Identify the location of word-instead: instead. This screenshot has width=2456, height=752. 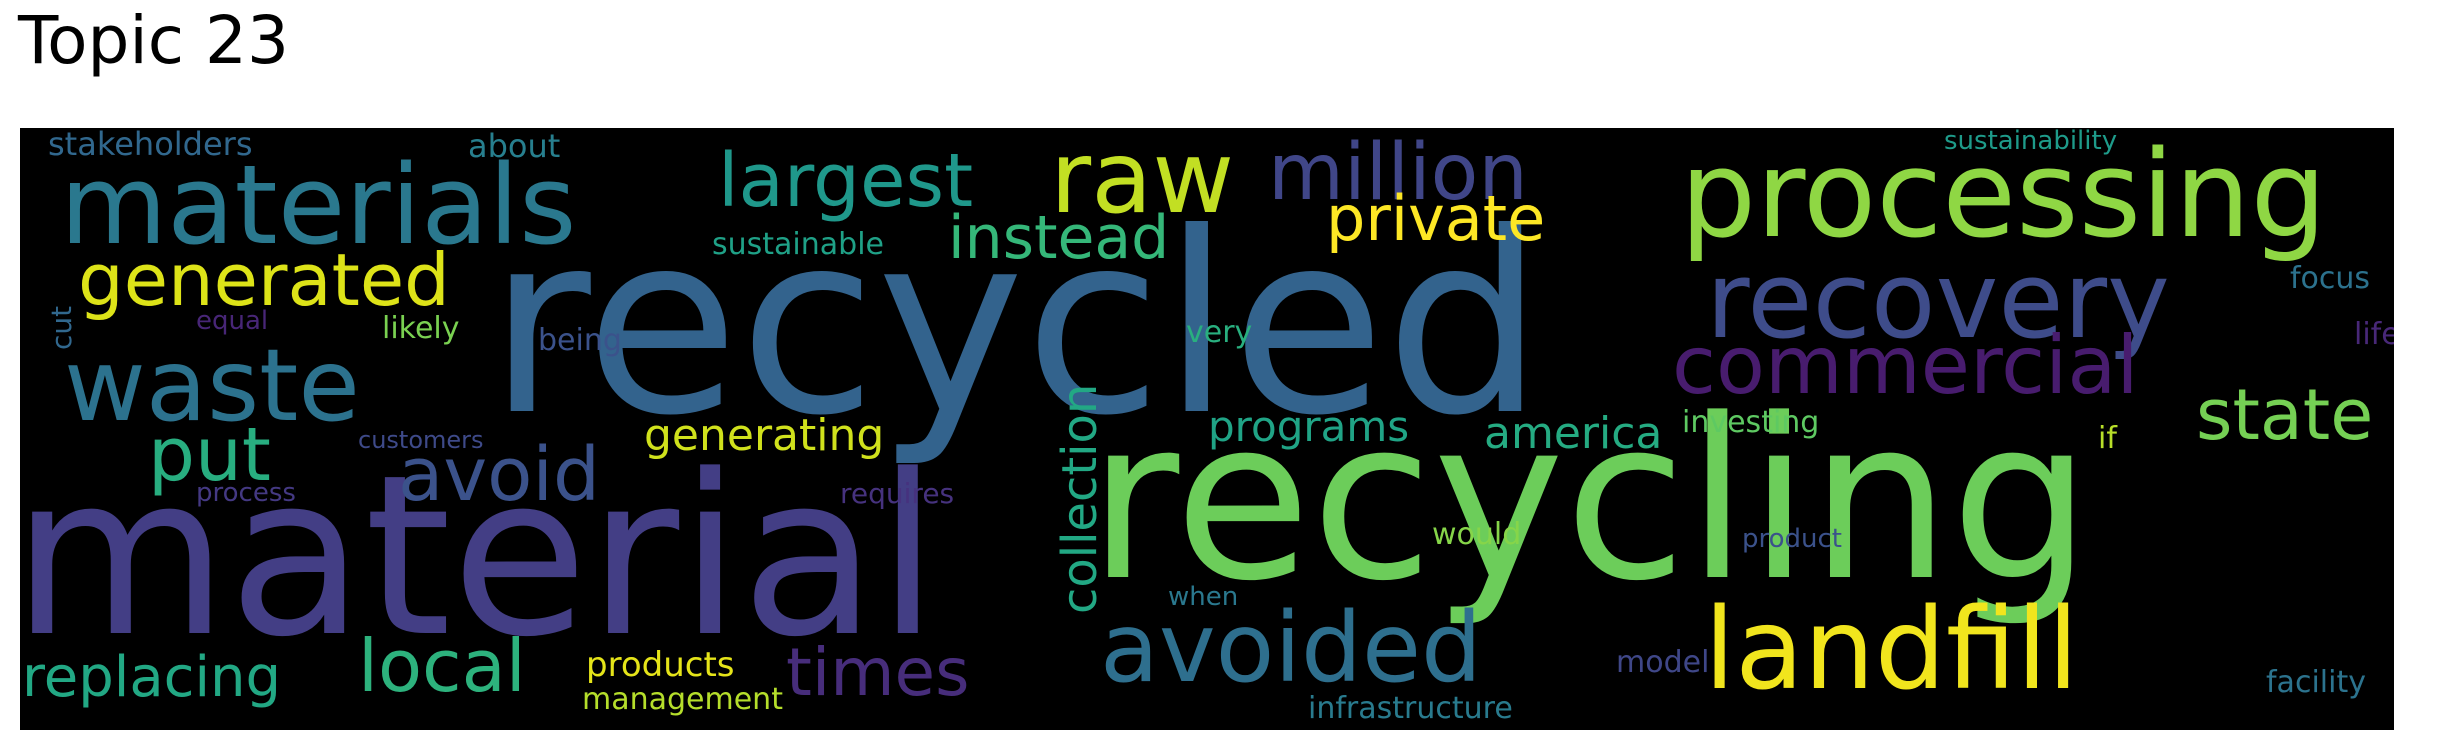
(1059, 238).